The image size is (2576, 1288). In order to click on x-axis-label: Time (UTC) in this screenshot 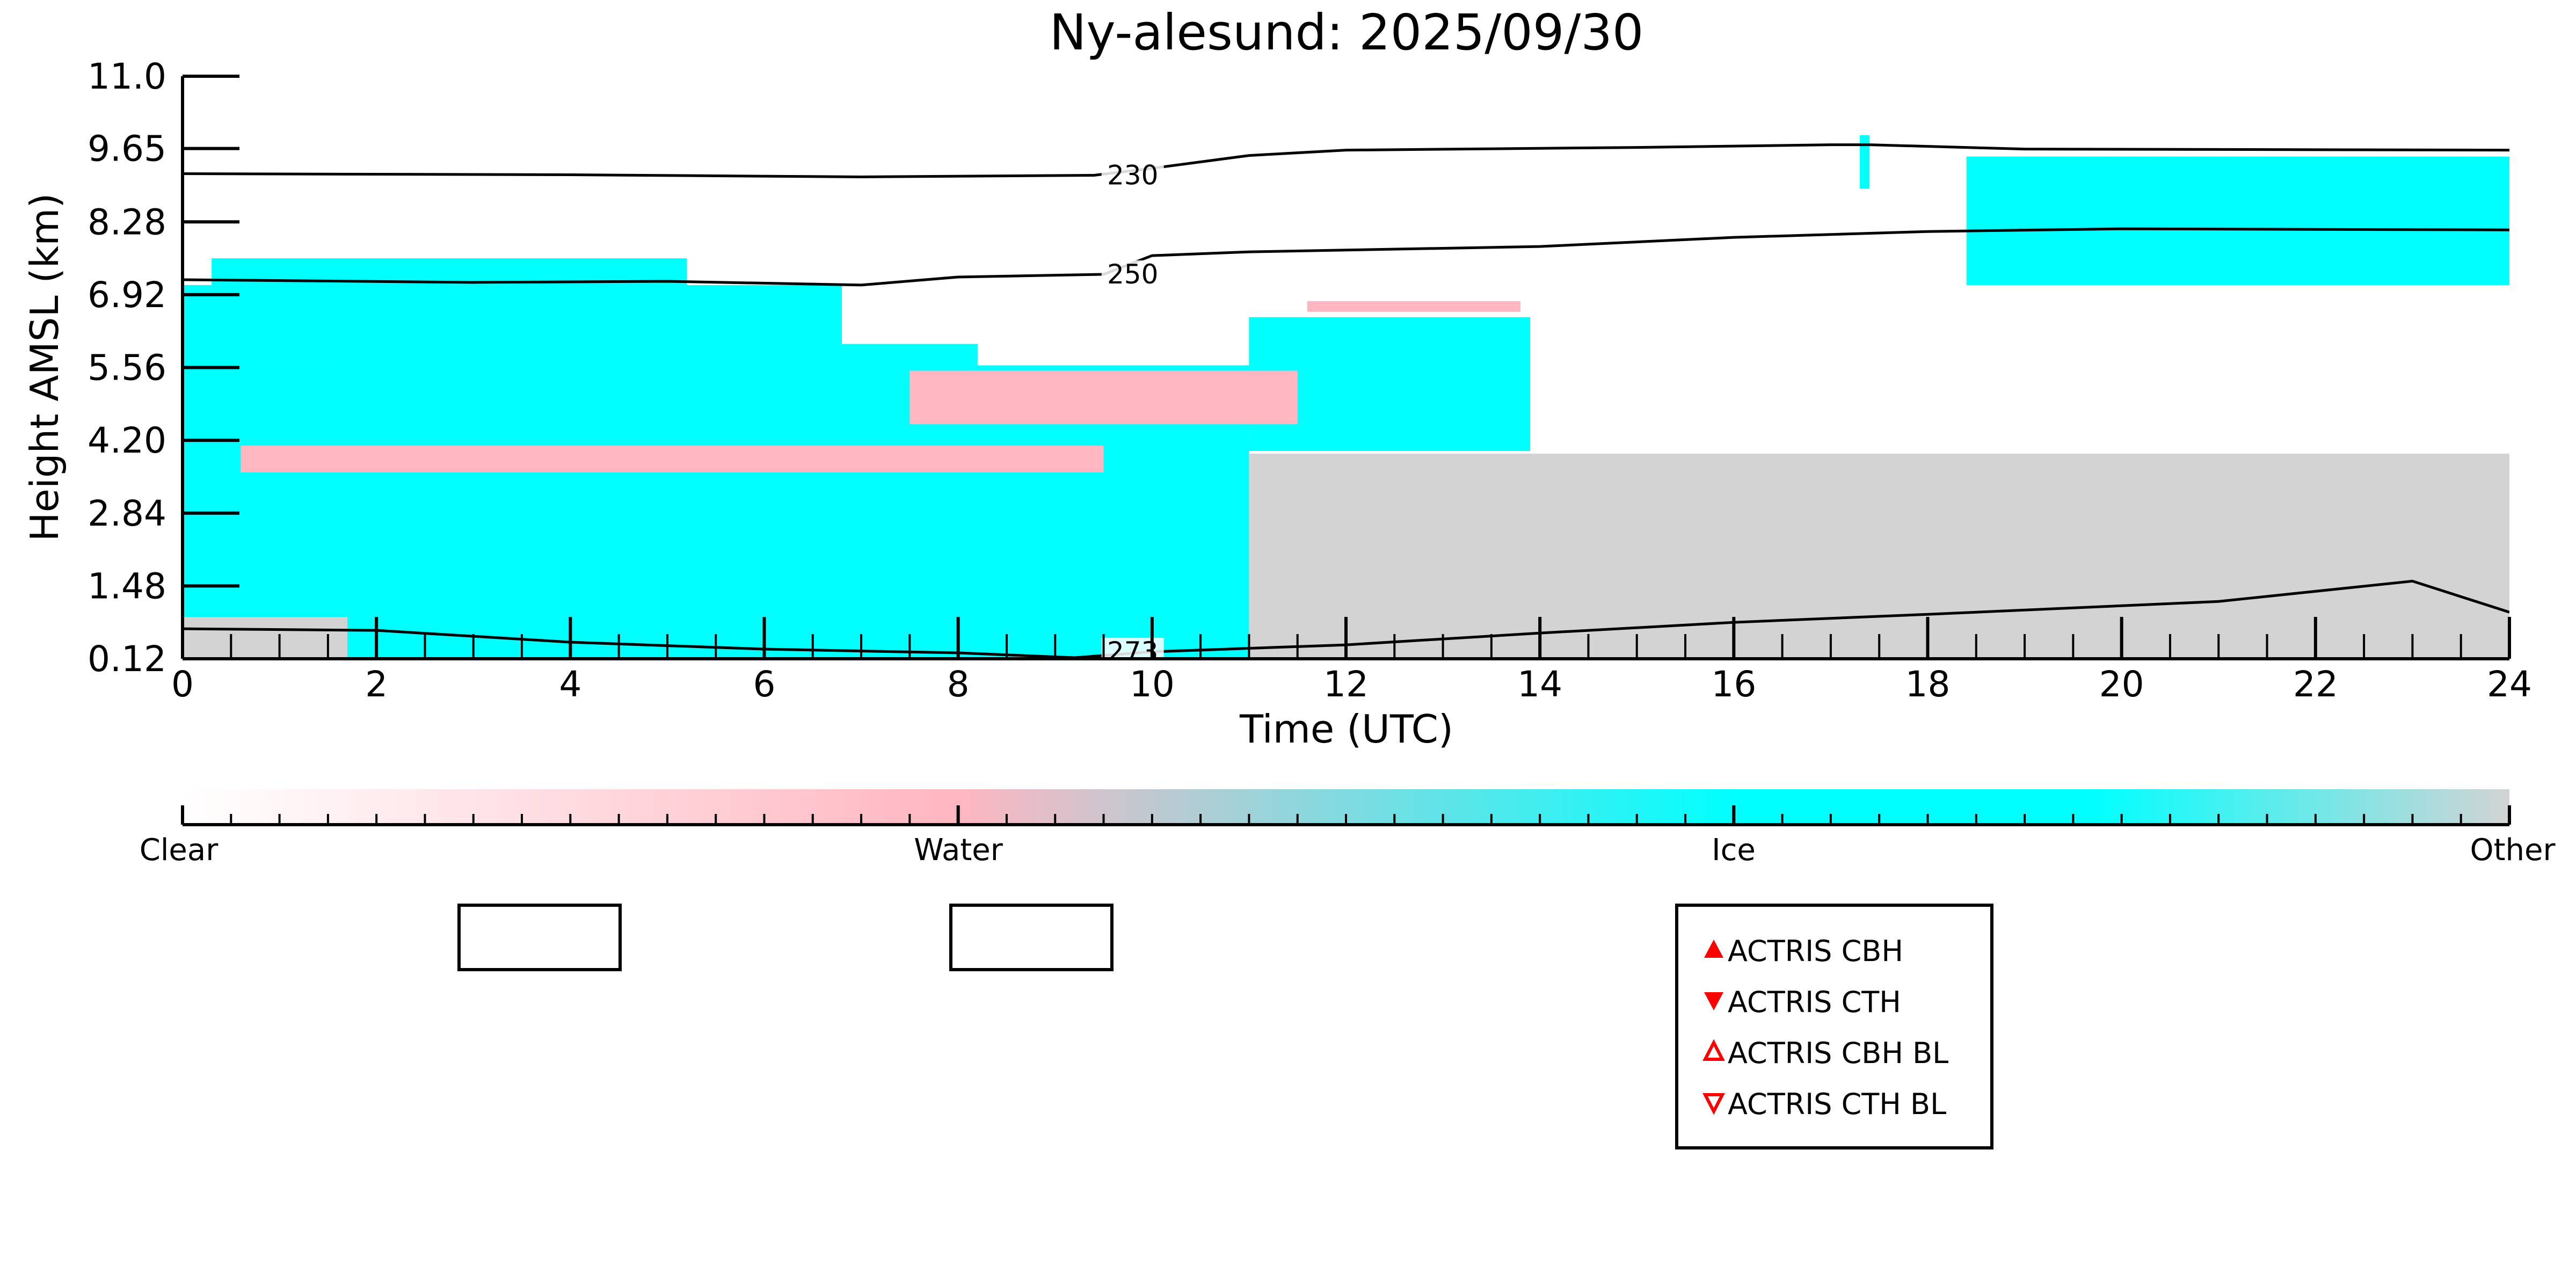, I will do `click(1346, 729)`.